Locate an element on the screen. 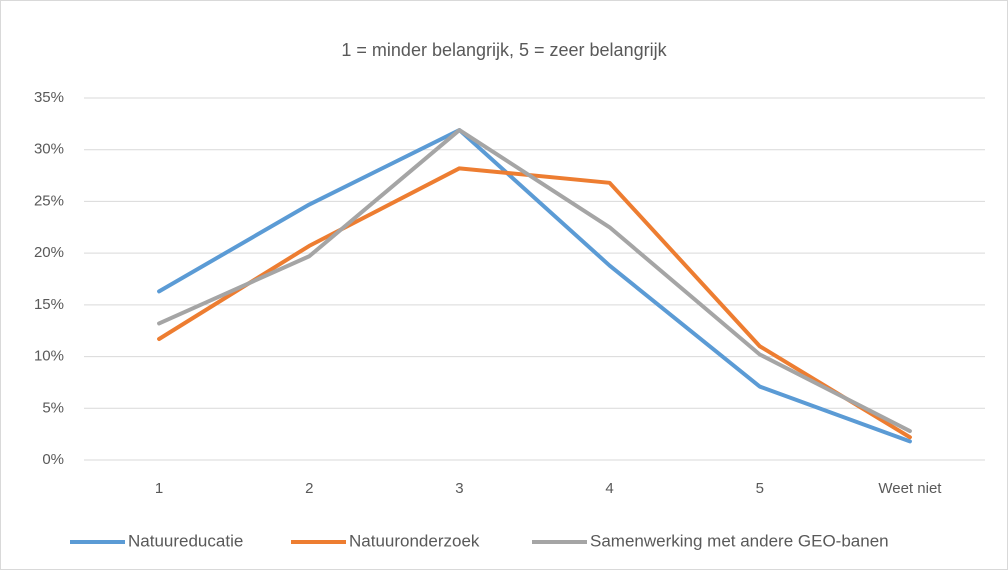 This screenshot has height=570, width=1008. y-tick-label: 25% is located at coordinates (49, 200).